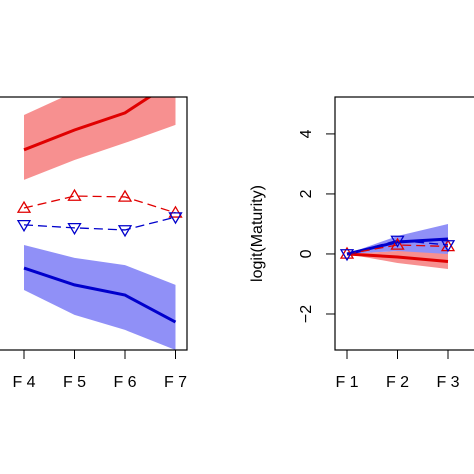  I want to click on x-tick-label: F 7, so click(175, 382).